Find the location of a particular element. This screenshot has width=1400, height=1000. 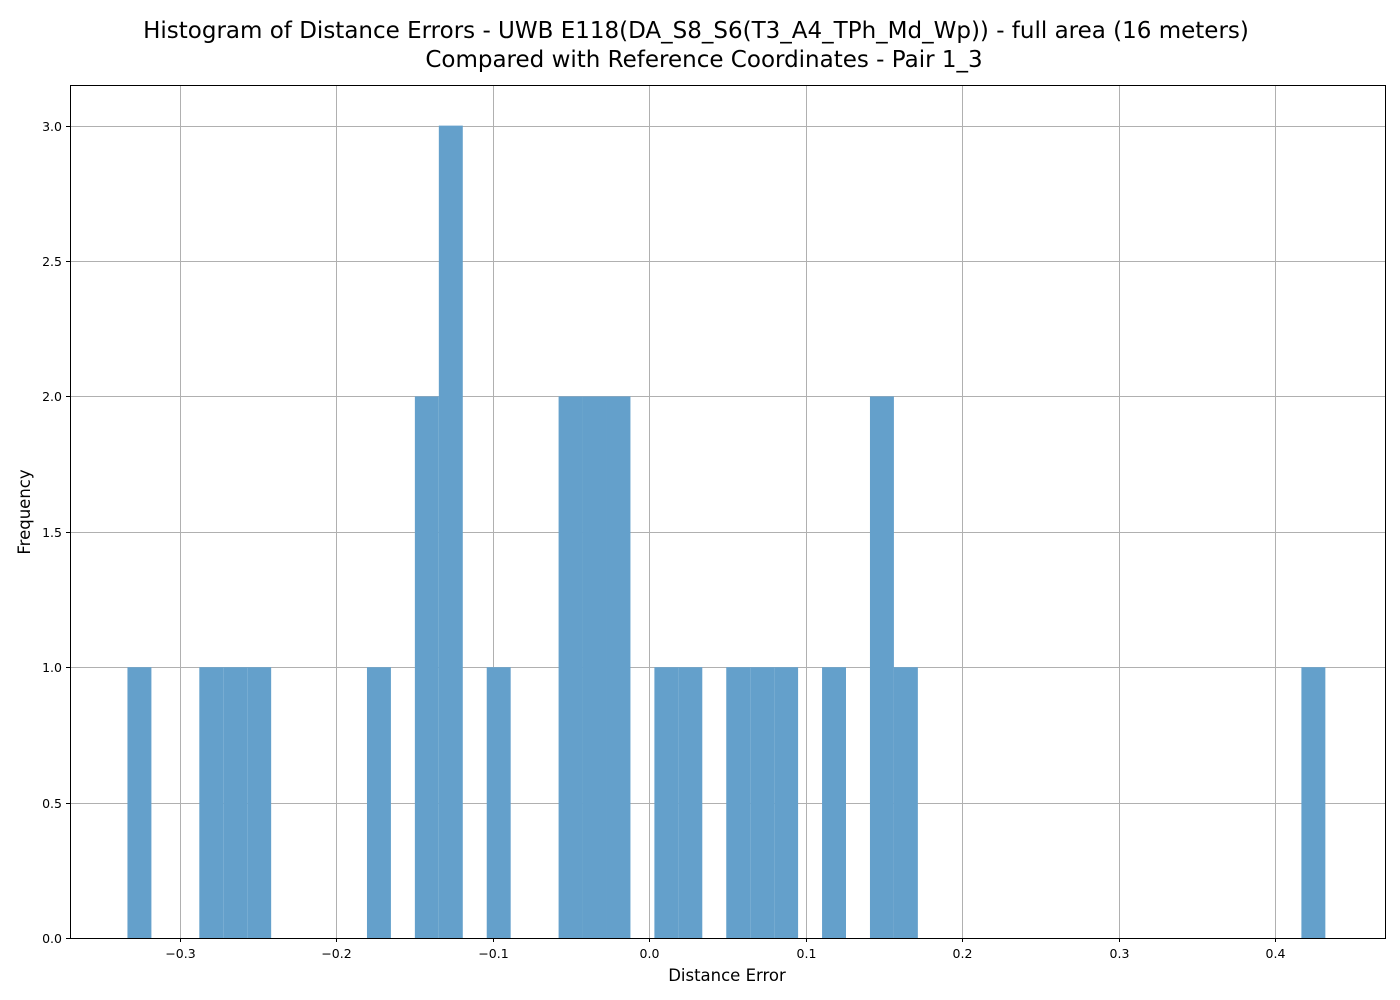

x-tick-label: 0.2 is located at coordinates (963, 953).